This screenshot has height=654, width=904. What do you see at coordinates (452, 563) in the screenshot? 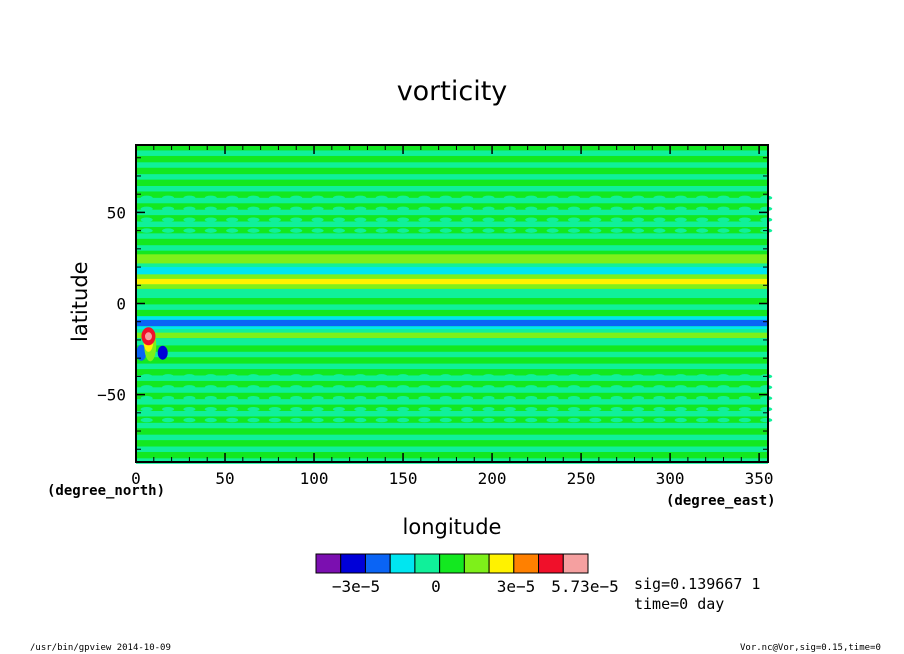
I see `colorbar-swatch` at bounding box center [452, 563].